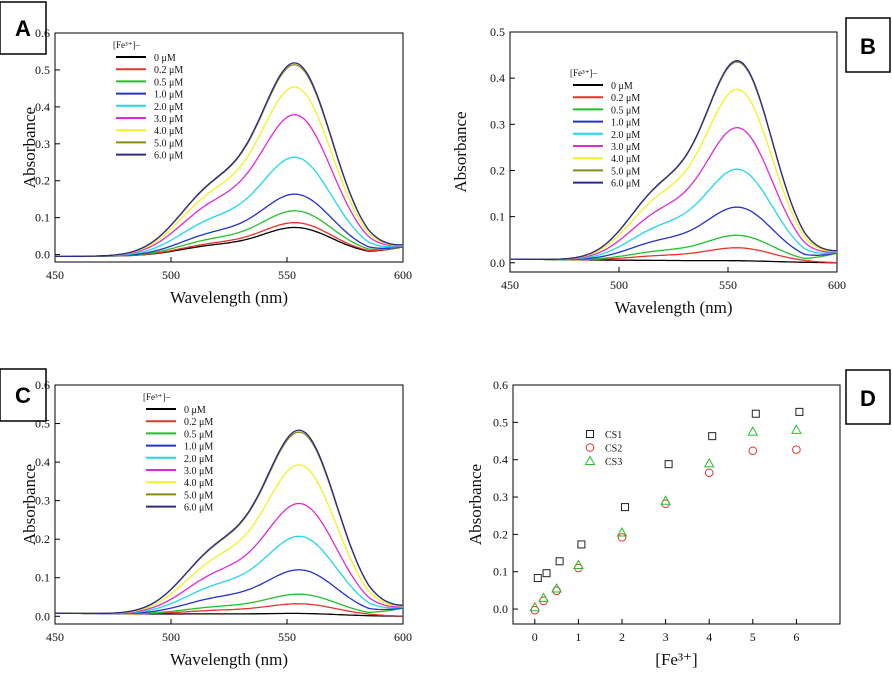  Describe the element at coordinates (287, 275) in the screenshot. I see `x-tick-label: 550` at that location.